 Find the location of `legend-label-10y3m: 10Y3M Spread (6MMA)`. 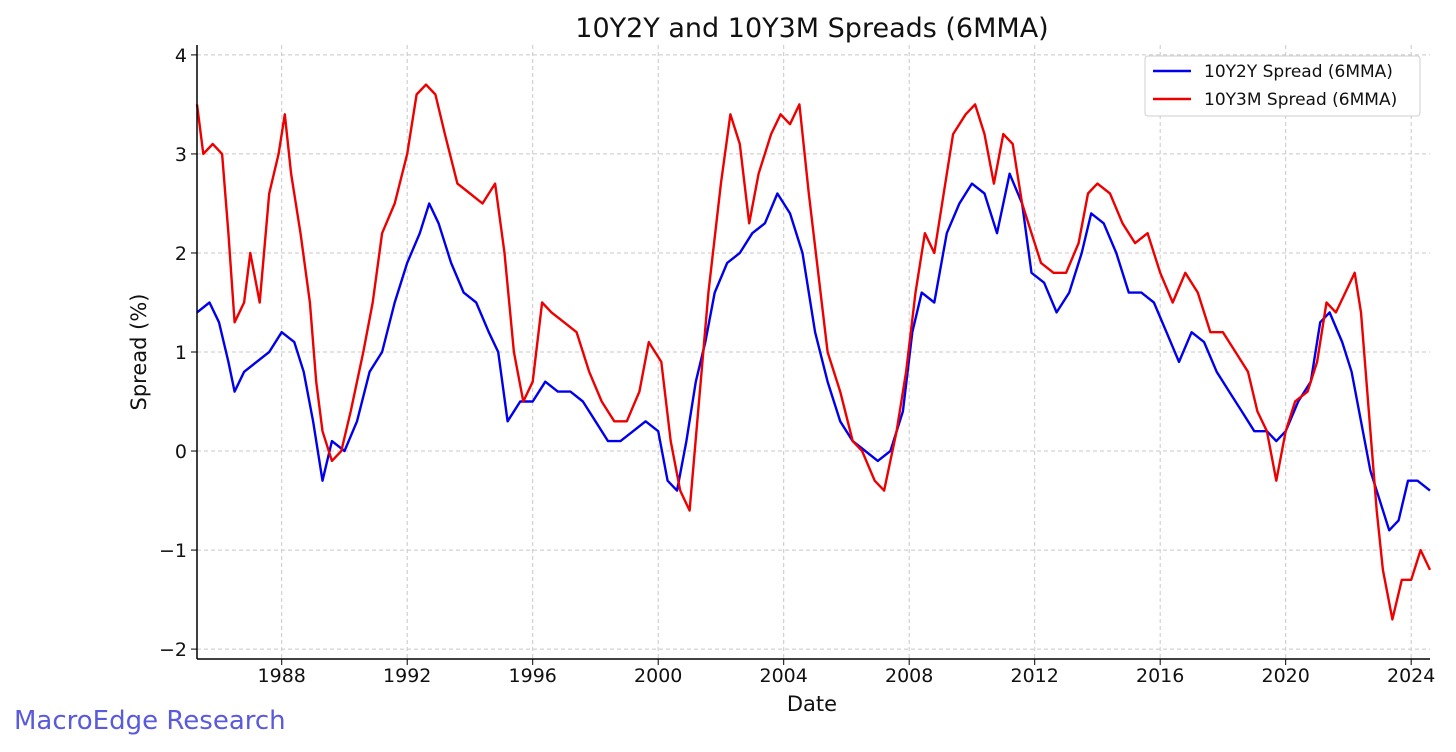

legend-label-10y3m: 10Y3M Spread (6MMA) is located at coordinates (1300, 100).